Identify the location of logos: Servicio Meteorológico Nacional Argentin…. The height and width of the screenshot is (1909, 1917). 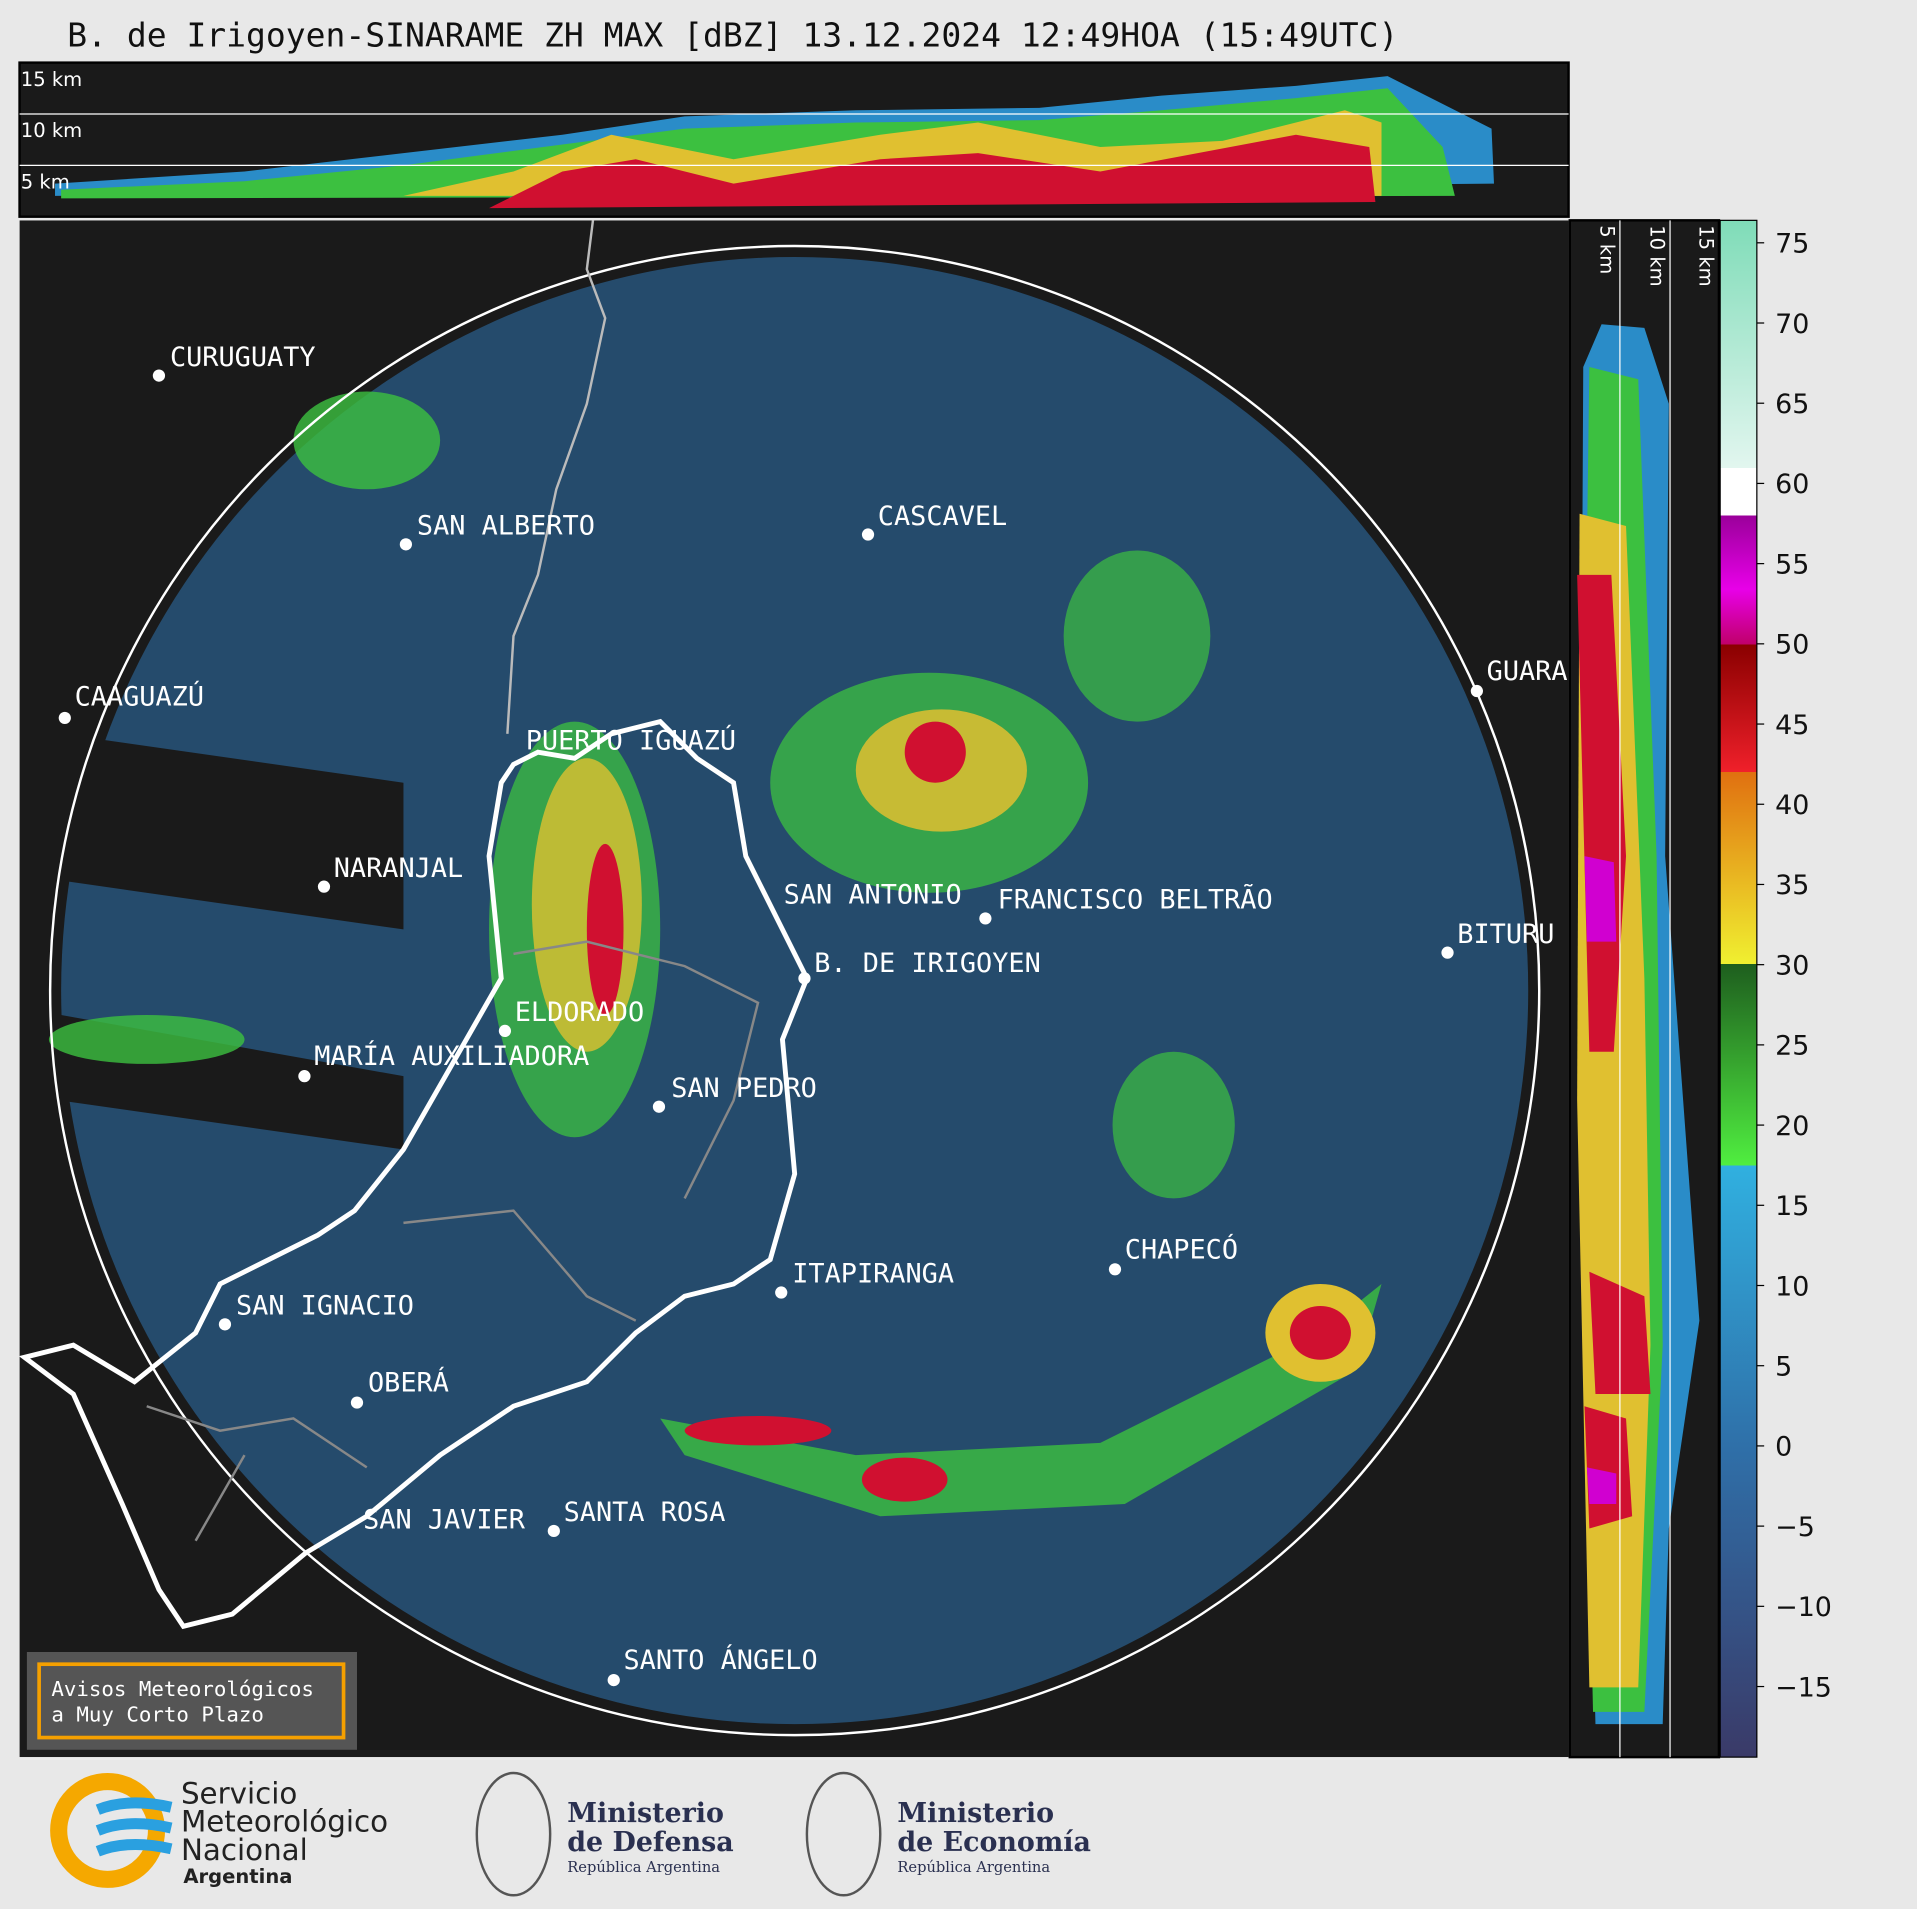
(570, 1834).